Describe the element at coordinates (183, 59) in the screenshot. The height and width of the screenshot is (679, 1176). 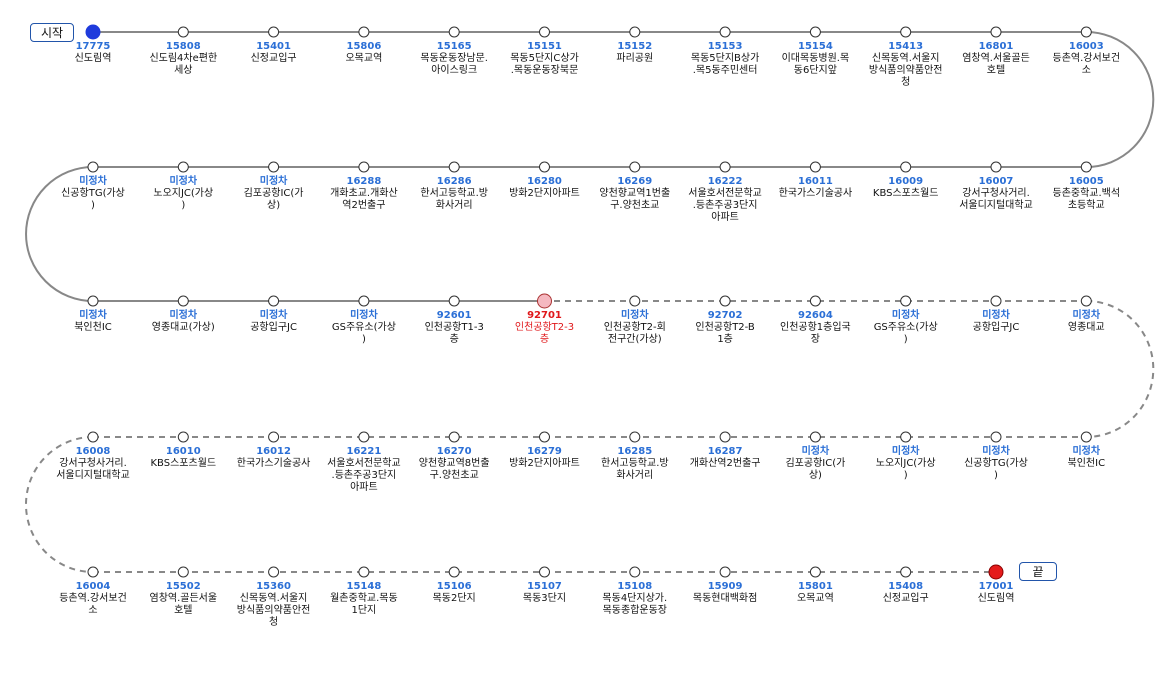
I see `stop-label: 15808 신도림4차e편한 세상` at that location.